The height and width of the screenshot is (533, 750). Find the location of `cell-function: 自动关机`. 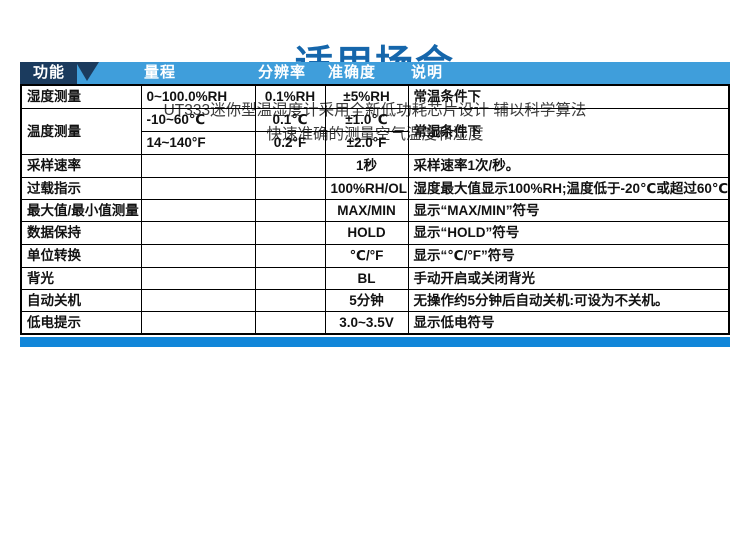

cell-function: 自动关机 is located at coordinates (81, 300).